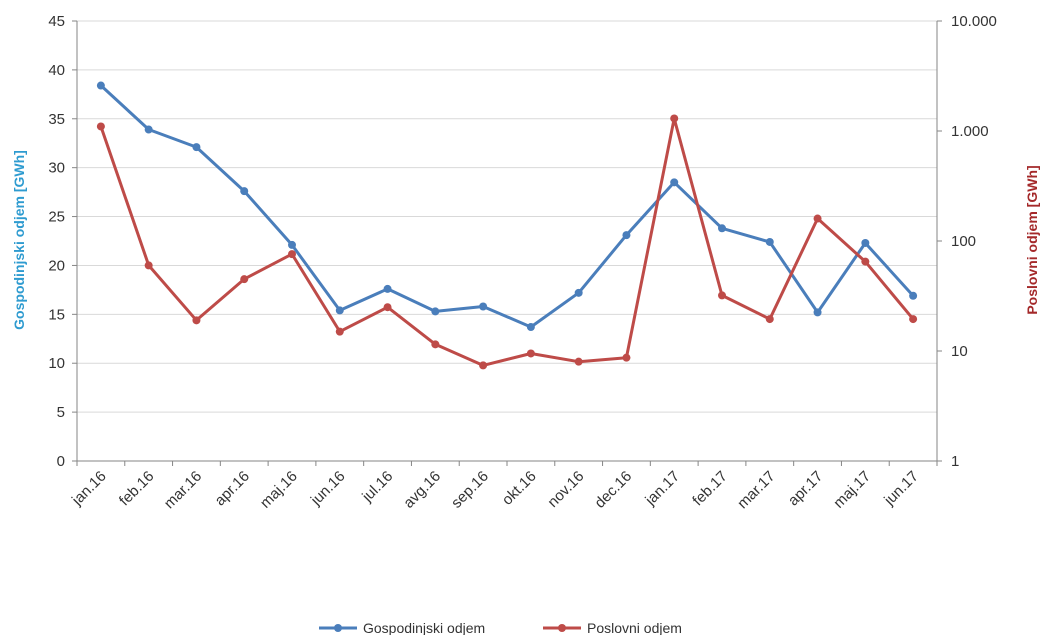 This screenshot has height=635, width=1045. What do you see at coordinates (955, 461) in the screenshot?
I see `right-tick-label: 1` at bounding box center [955, 461].